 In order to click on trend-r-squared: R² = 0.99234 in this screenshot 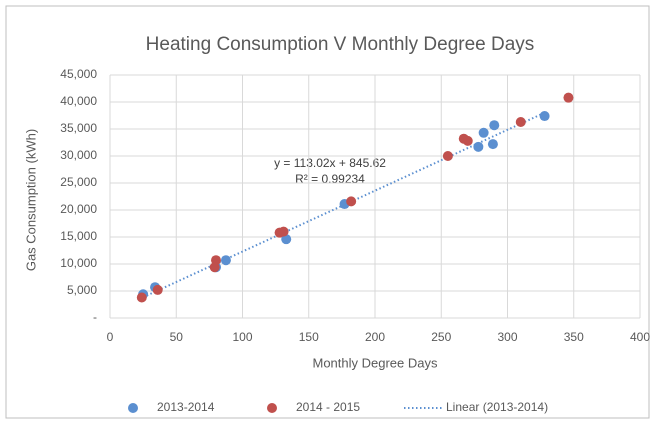, I will do `click(330, 179)`.